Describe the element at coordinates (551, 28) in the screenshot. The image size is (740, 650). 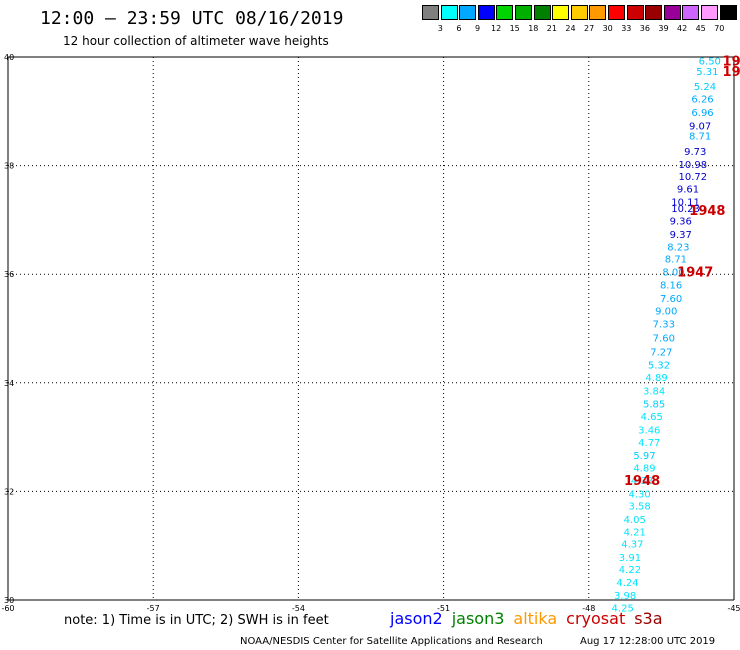
I see `scale-label: 21` at that location.